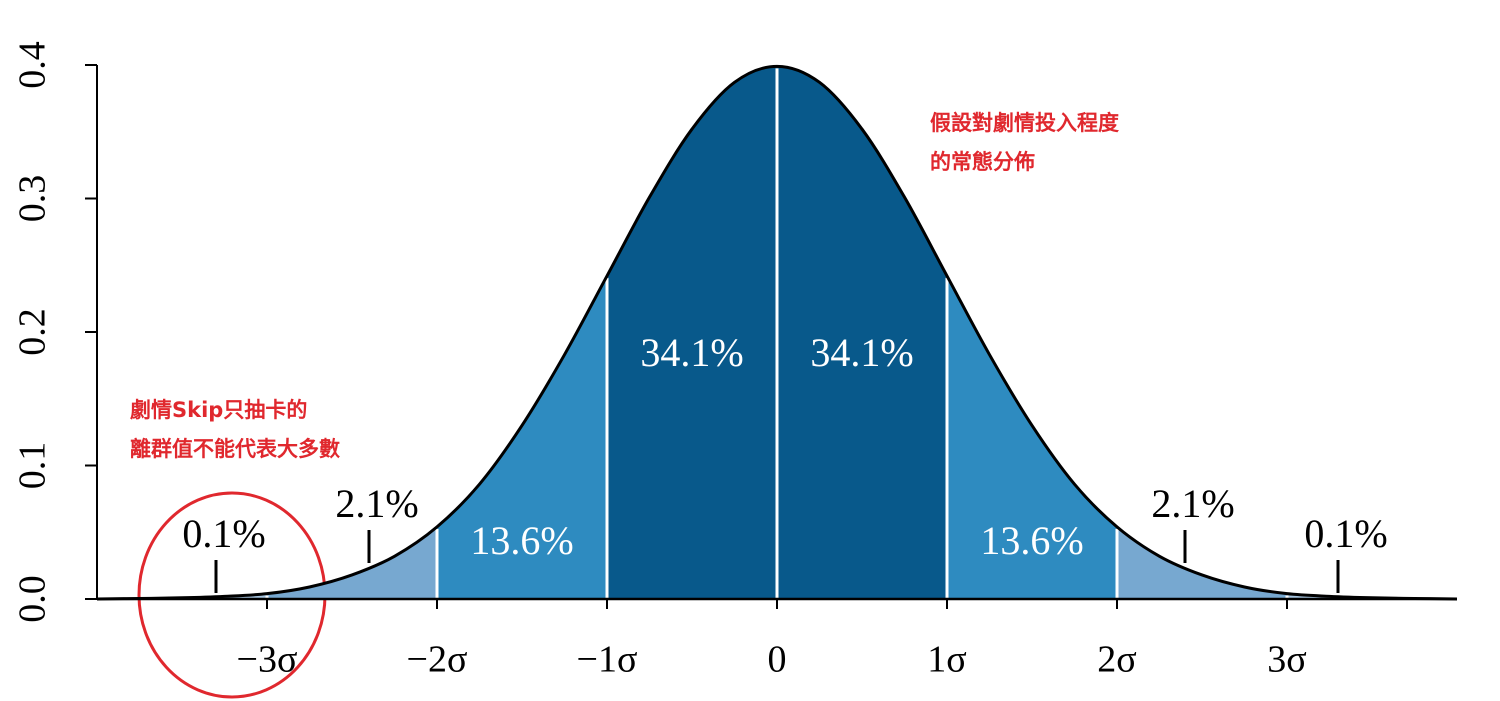 This screenshot has height=701, width=1500. Describe the element at coordinates (33, 332) in the screenshot. I see `y-tick-label: 0.2` at that location.